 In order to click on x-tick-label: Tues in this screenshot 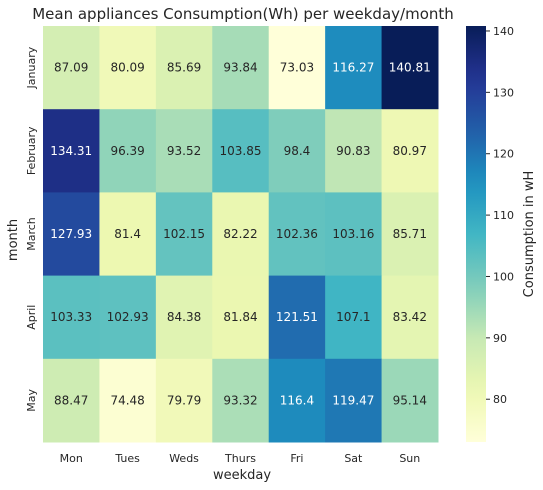, I will do `click(127, 458)`.